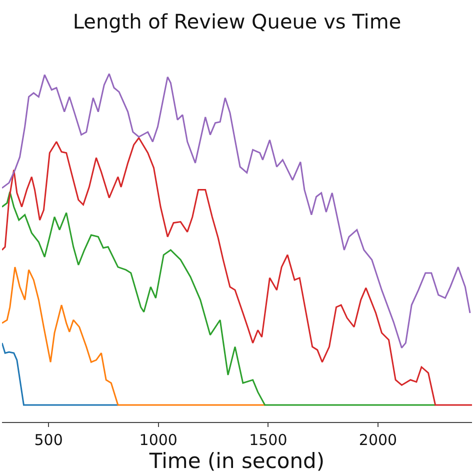 The image size is (474, 474). Describe the element at coordinates (236, 461) in the screenshot. I see `x-axis-title: Time (in second)` at that location.